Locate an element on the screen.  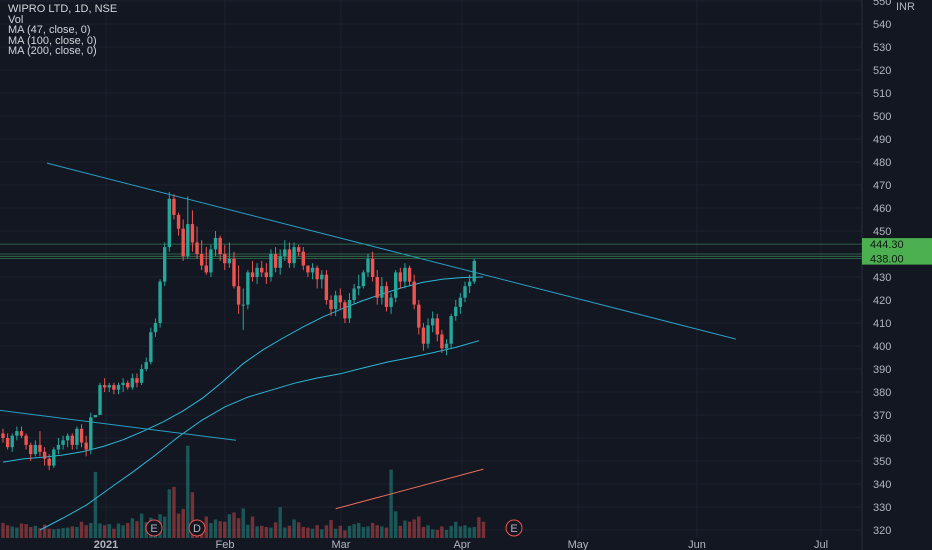
price-tick-label: 420 is located at coordinates (882, 301).